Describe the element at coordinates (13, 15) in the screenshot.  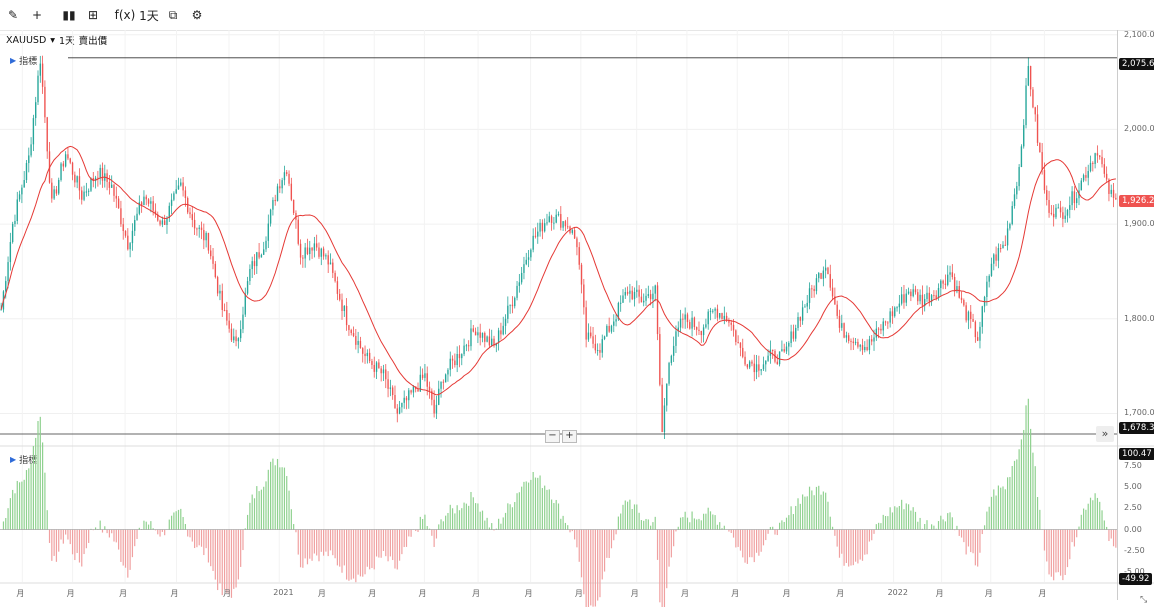
I see `draw-pencil-icon: ✎` at that location.